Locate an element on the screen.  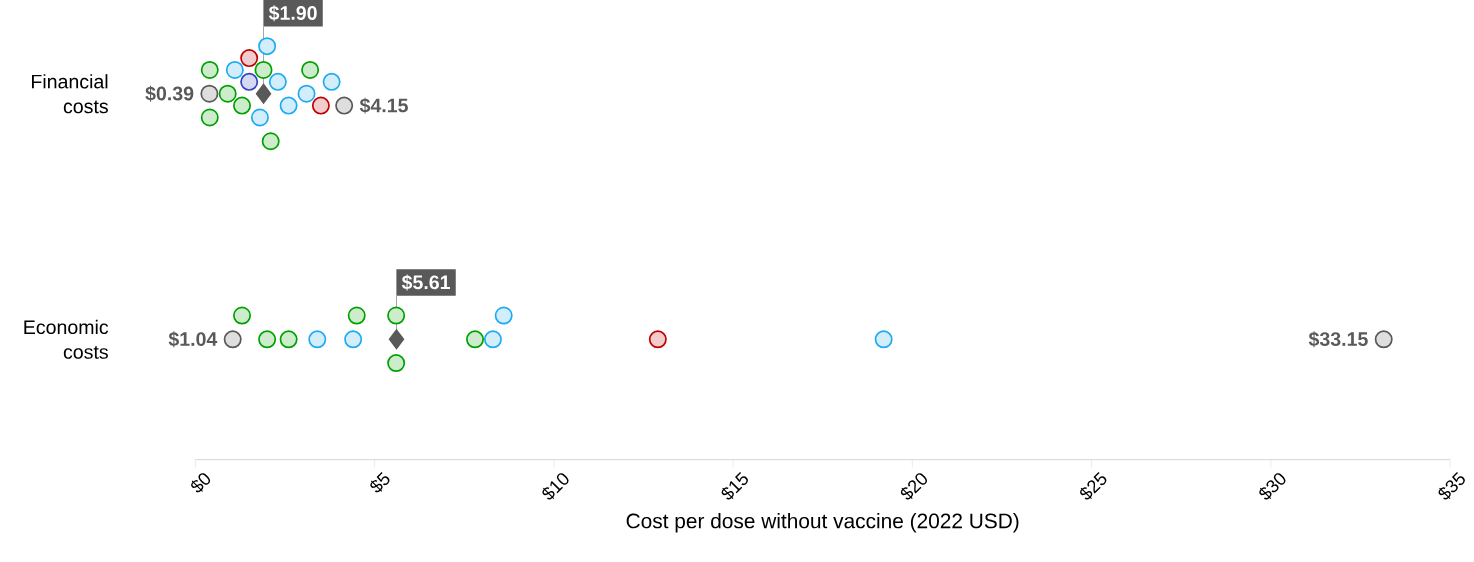
x-tick-label: $30 is located at coordinates (1272, 486).